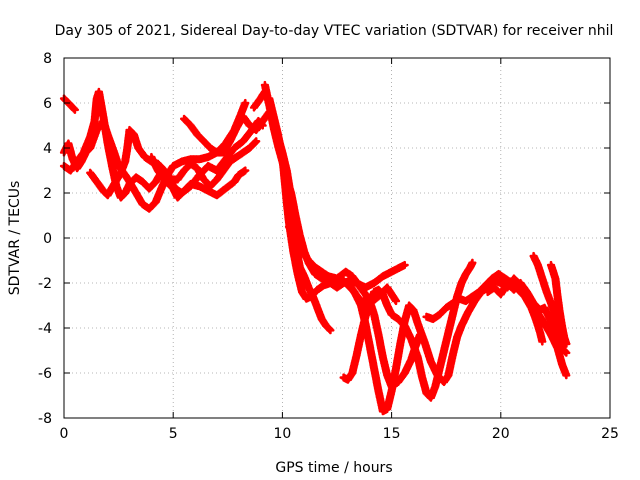 The width and height of the screenshot is (640, 480). I want to click on y-tick-label: 4, so click(47, 149).